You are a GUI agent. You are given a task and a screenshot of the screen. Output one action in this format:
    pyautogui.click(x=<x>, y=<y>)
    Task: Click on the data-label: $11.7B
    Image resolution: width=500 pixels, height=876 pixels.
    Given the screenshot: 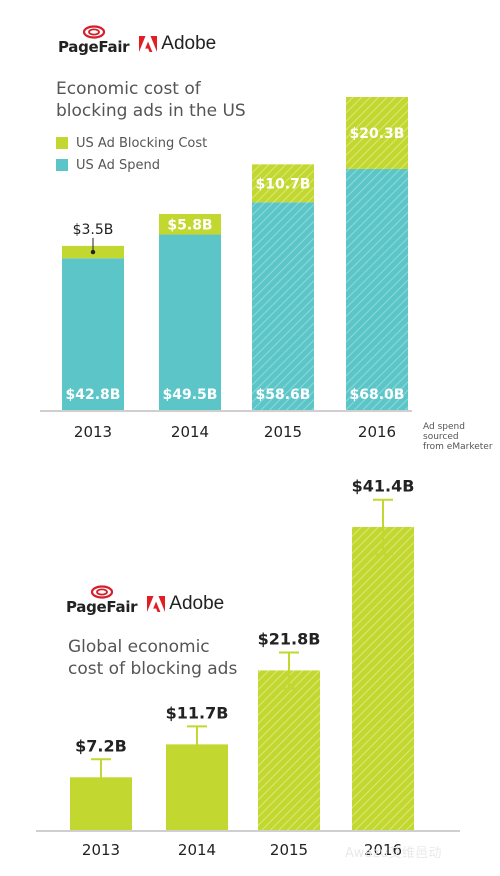 What is the action you would take?
    pyautogui.click(x=197, y=712)
    